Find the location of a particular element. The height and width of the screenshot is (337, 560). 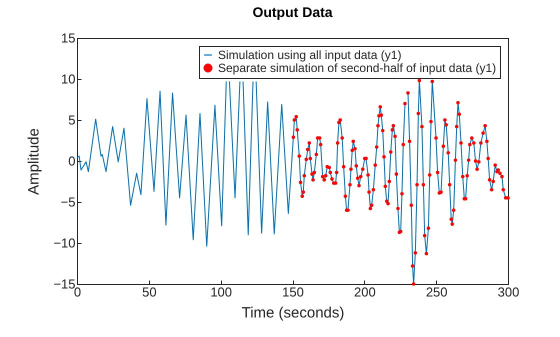

x-tick-label: 250 is located at coordinates (437, 292).